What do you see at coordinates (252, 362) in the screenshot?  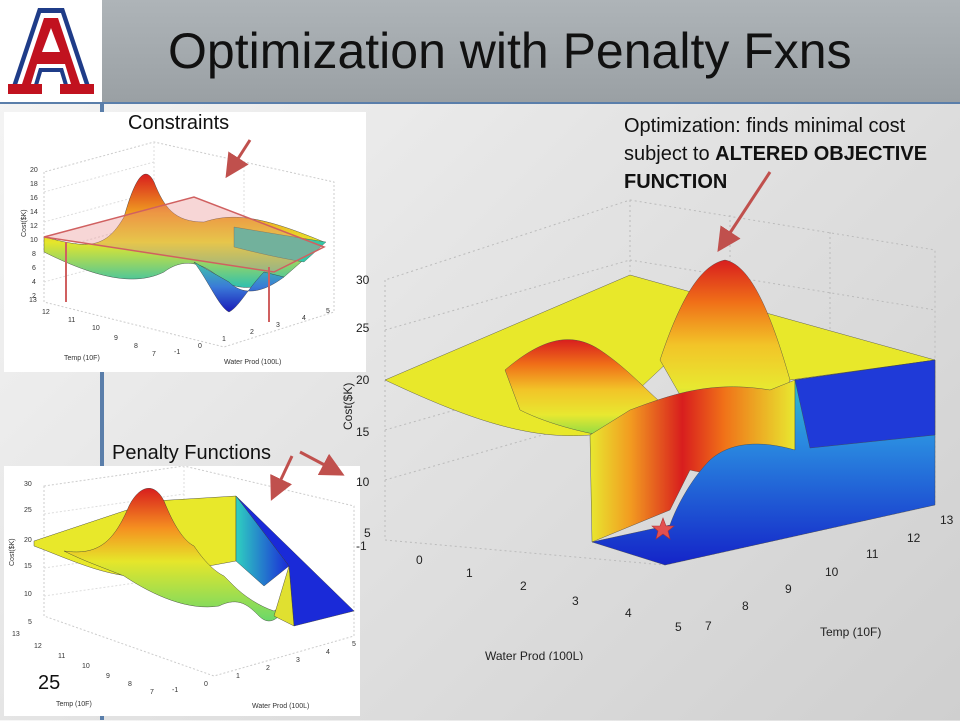 I see `constraints-xlabel: Water Prod (100L)` at bounding box center [252, 362].